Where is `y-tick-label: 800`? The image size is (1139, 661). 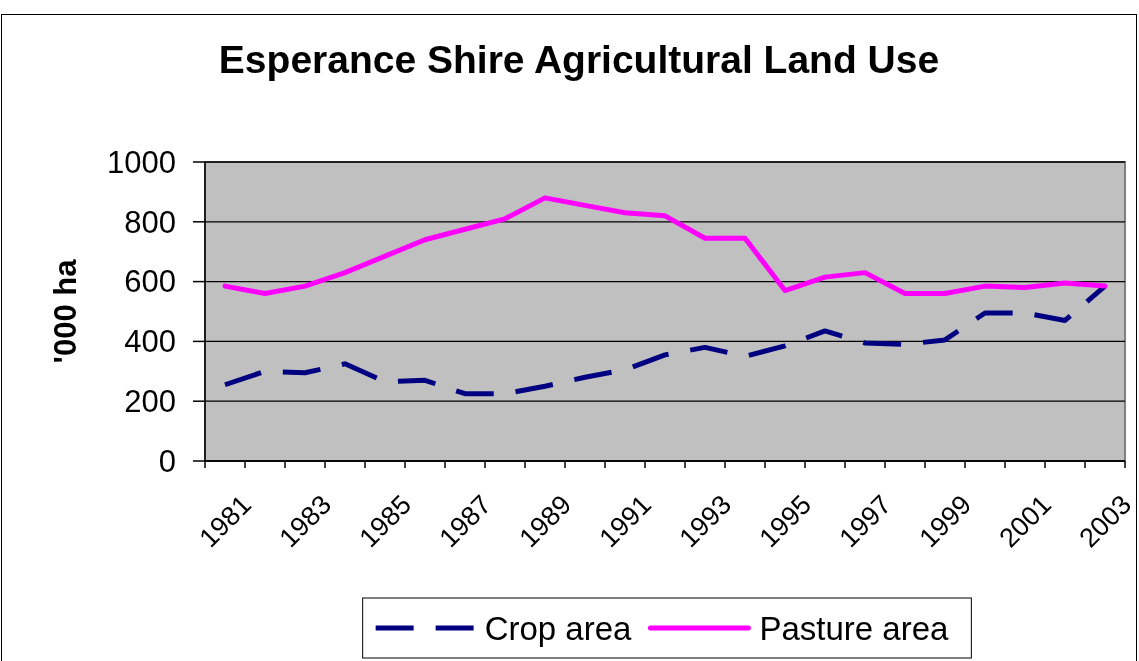 y-tick-label: 800 is located at coordinates (150, 222).